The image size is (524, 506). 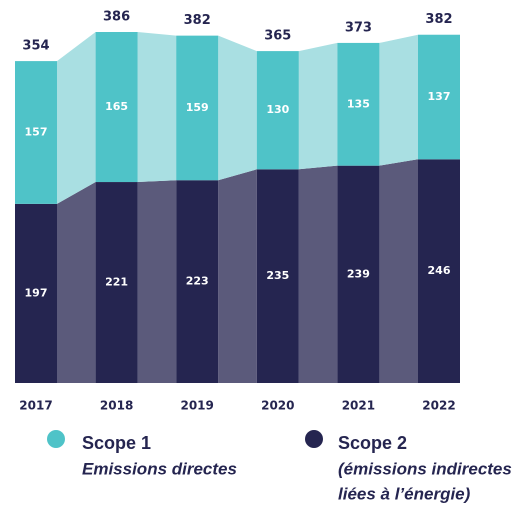 I want to click on legend-label: Scope 2, so click(x=372, y=443).